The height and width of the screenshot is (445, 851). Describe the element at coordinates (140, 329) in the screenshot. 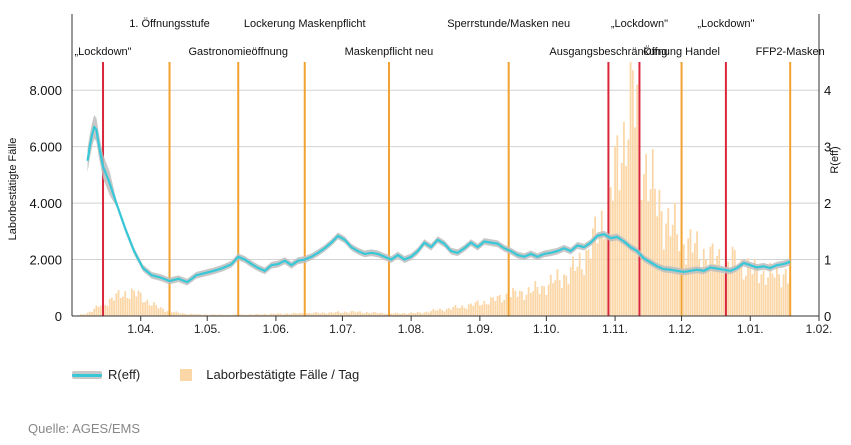

I see `x-tick-label: 1.04.` at that location.